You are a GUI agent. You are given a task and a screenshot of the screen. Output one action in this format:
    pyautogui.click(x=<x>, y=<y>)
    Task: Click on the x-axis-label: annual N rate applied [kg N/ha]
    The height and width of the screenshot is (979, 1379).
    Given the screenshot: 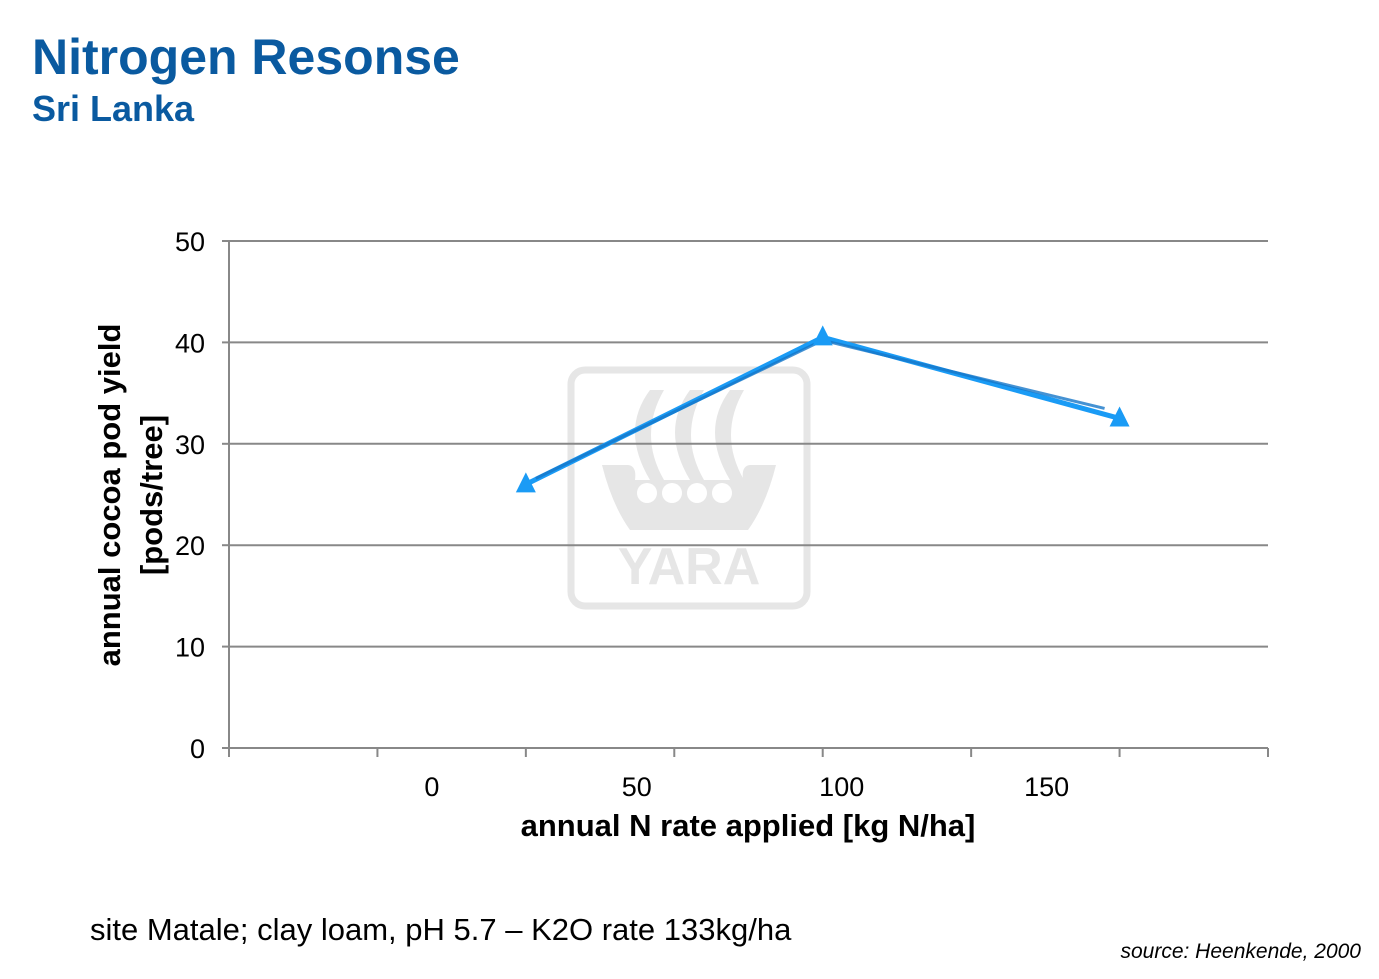 What is the action you would take?
    pyautogui.click(x=748, y=825)
    